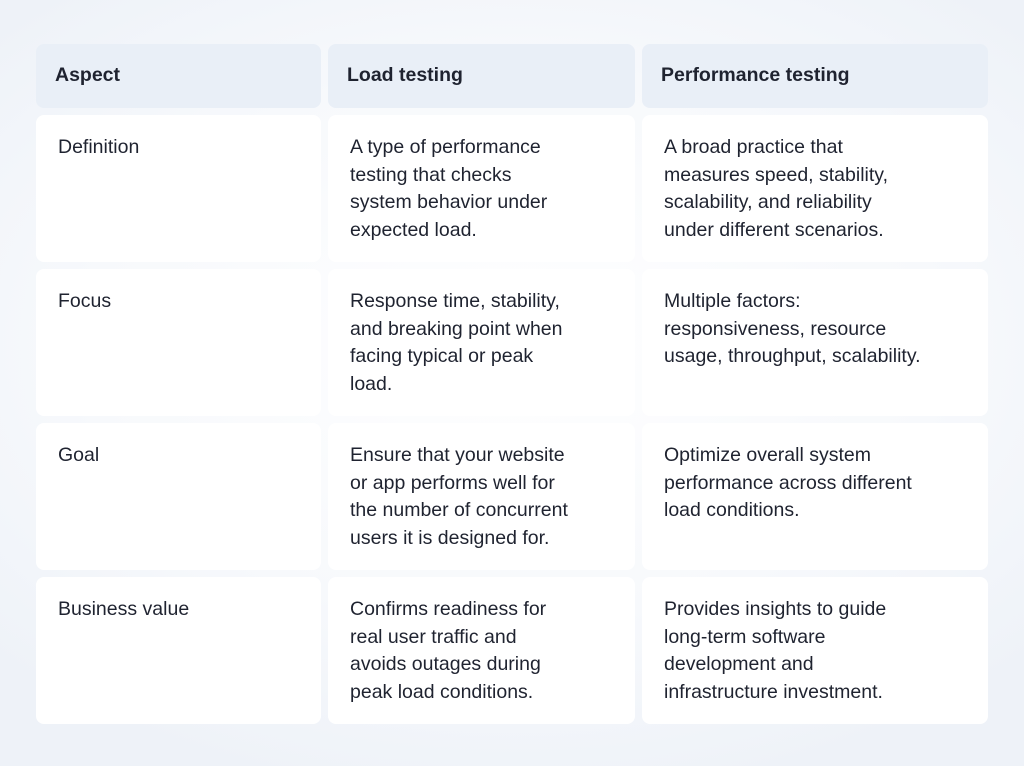 This screenshot has height=766, width=1024. I want to click on row-goal-aspect: Goal, so click(178, 496).